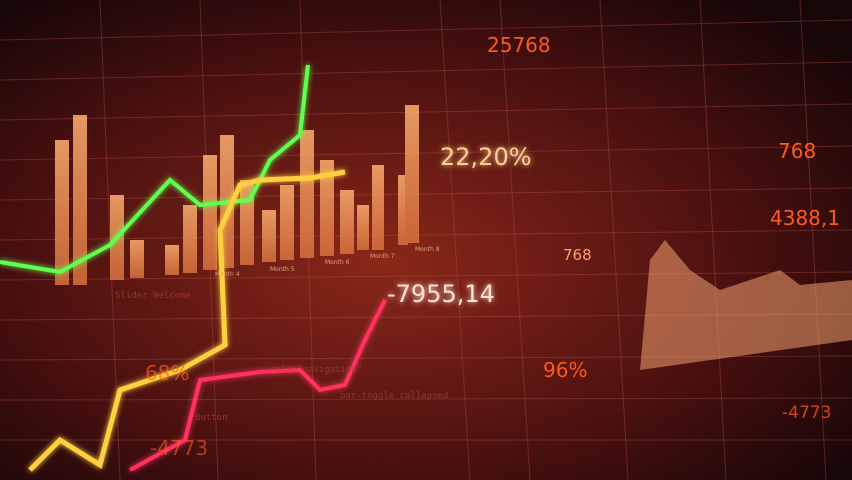 This screenshot has height=480, width=852. Describe the element at coordinates (337, 262) in the screenshot. I see `month-label: Month 6` at that location.